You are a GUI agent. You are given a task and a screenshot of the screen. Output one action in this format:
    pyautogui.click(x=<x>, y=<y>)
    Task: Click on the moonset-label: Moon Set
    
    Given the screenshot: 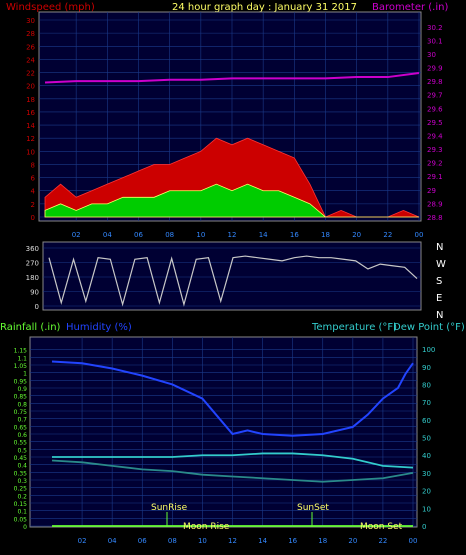 What is the action you would take?
    pyautogui.click(x=381, y=527)
    